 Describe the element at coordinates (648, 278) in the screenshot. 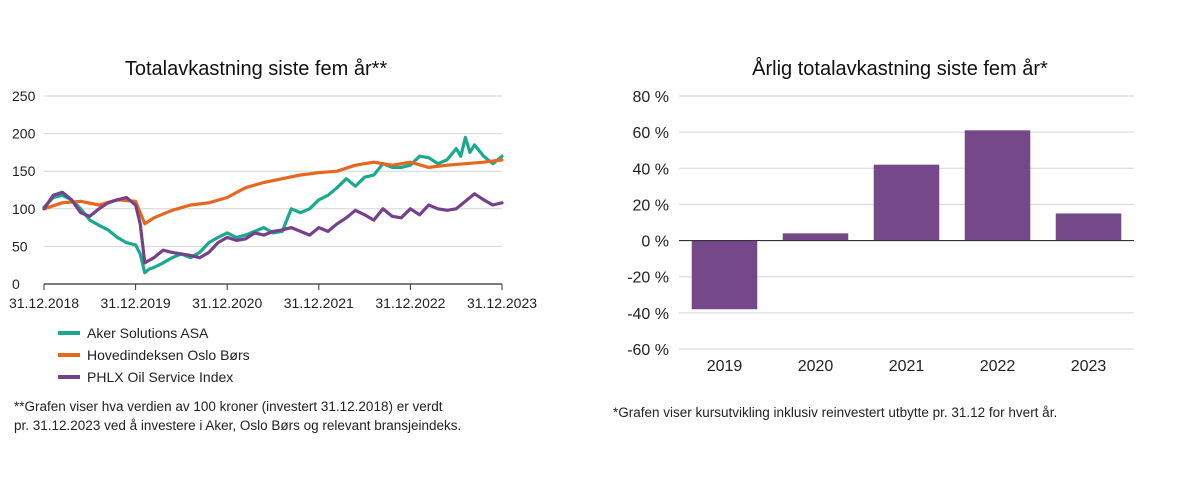

I see `bar-chart-y-tick: -20 %` at that location.